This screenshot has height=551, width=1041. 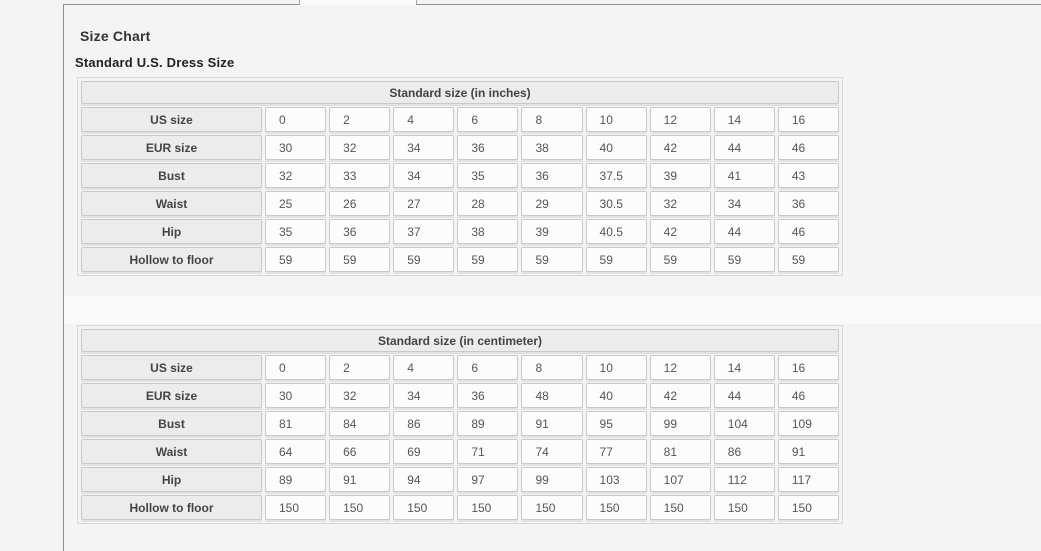 I want to click on size-cell: 81, so click(x=296, y=423).